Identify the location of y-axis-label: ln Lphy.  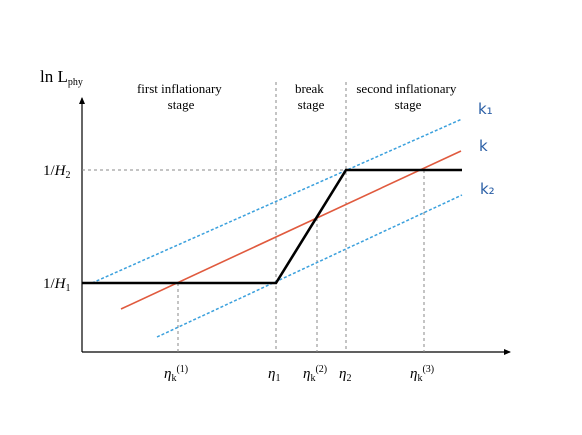
(61, 77).